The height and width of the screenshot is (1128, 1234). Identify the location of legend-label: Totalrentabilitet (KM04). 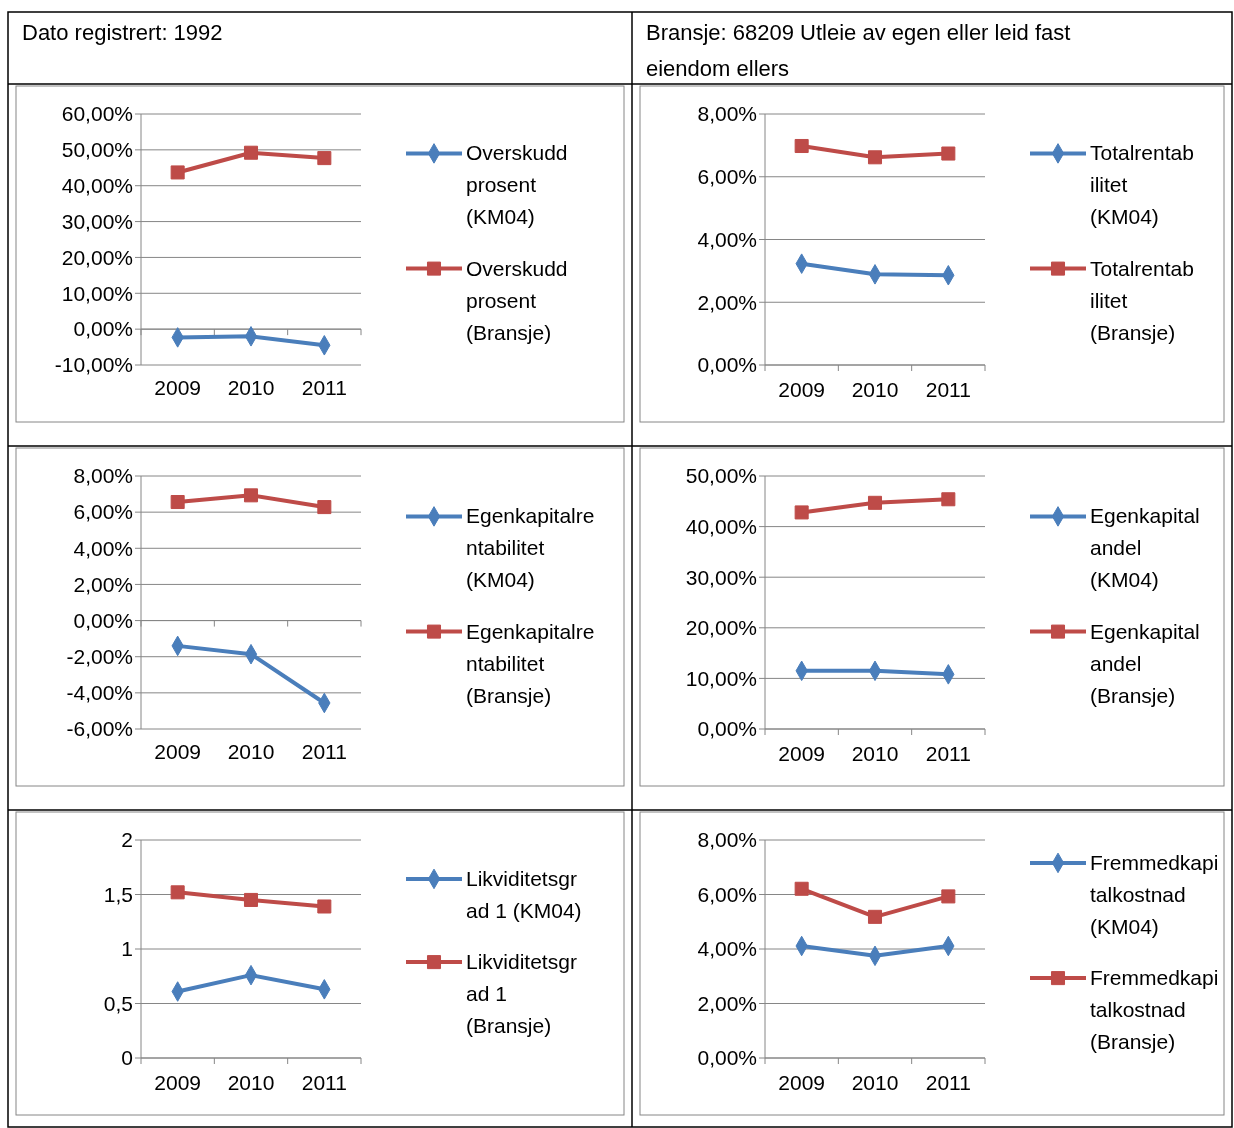
(1142, 185).